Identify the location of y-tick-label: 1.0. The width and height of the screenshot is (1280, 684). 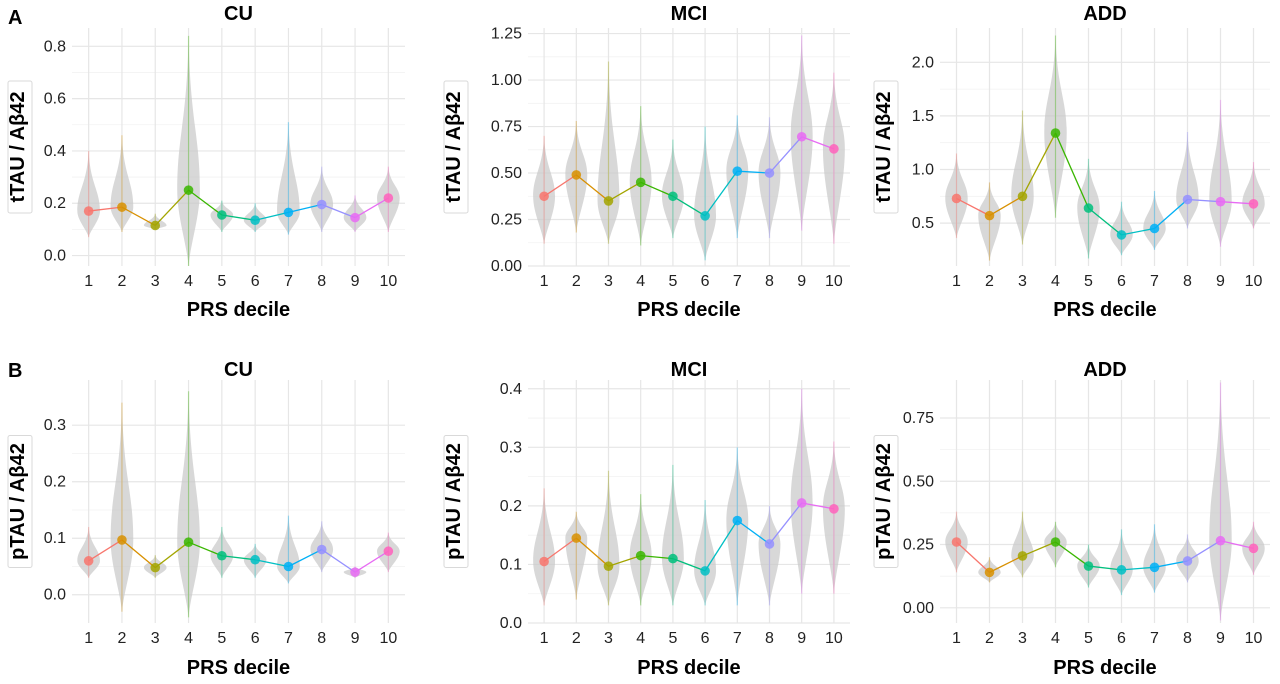
(923, 170).